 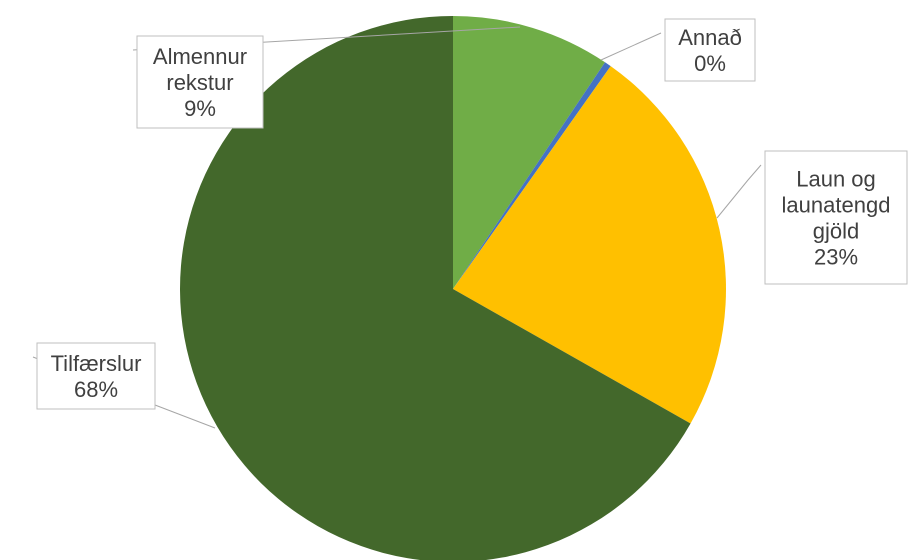 I want to click on slice-name-label: Annað, so click(x=710, y=37).